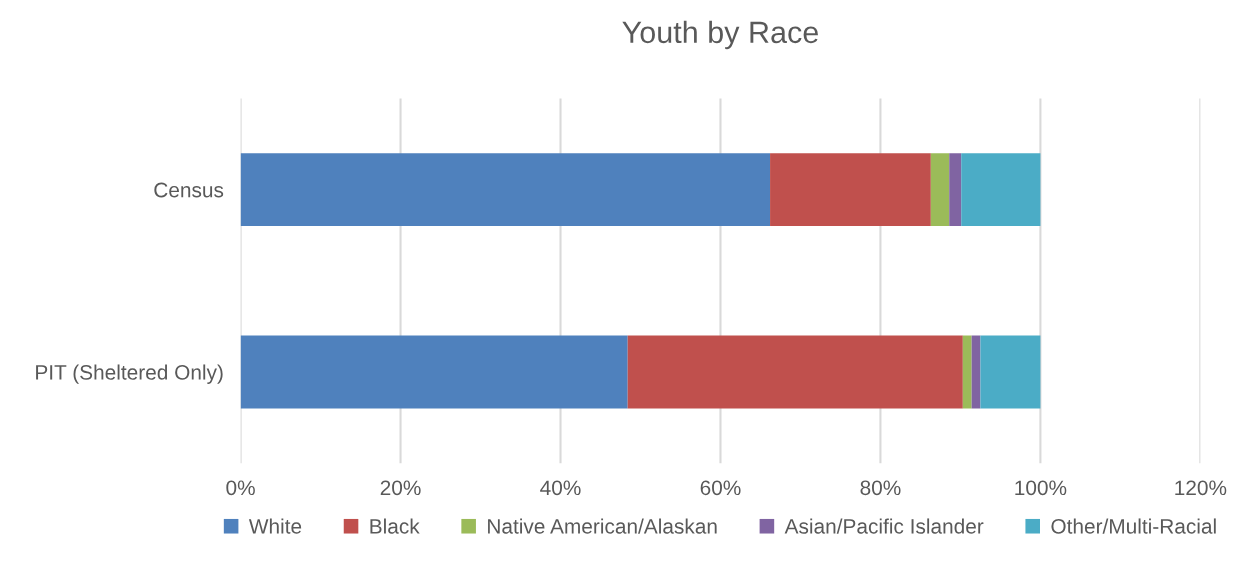 The height and width of the screenshot is (579, 1253). I want to click on x-tick-label: 120%, so click(1201, 488).